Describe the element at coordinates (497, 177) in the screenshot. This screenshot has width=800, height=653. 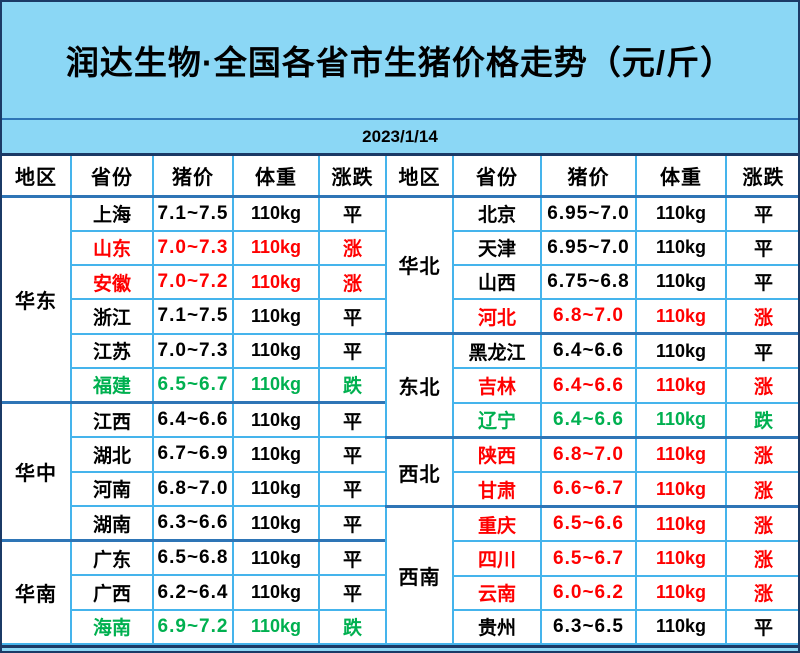
I see `column-header-province: 省份` at that location.